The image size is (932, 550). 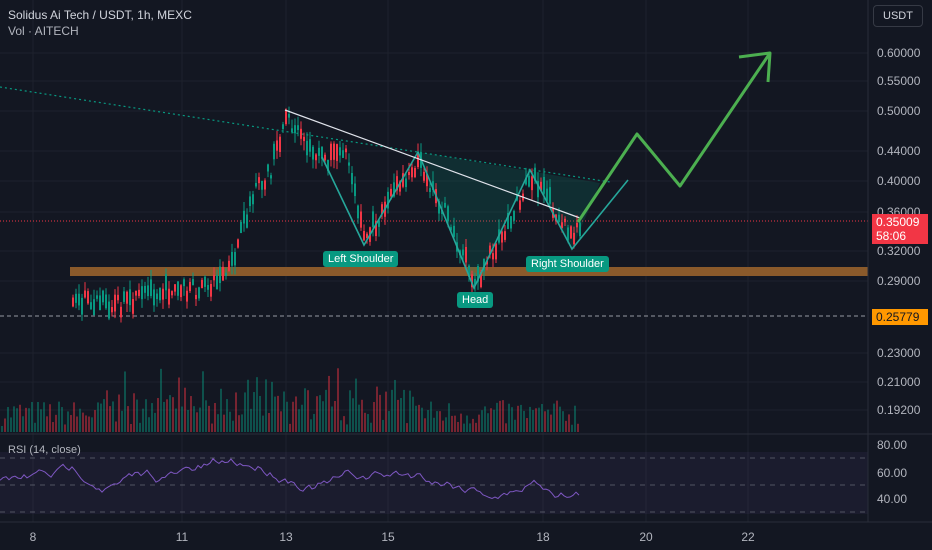 What do you see at coordinates (567, 264) in the screenshot?
I see `right-shoulder-label: Right Shoulder` at bounding box center [567, 264].